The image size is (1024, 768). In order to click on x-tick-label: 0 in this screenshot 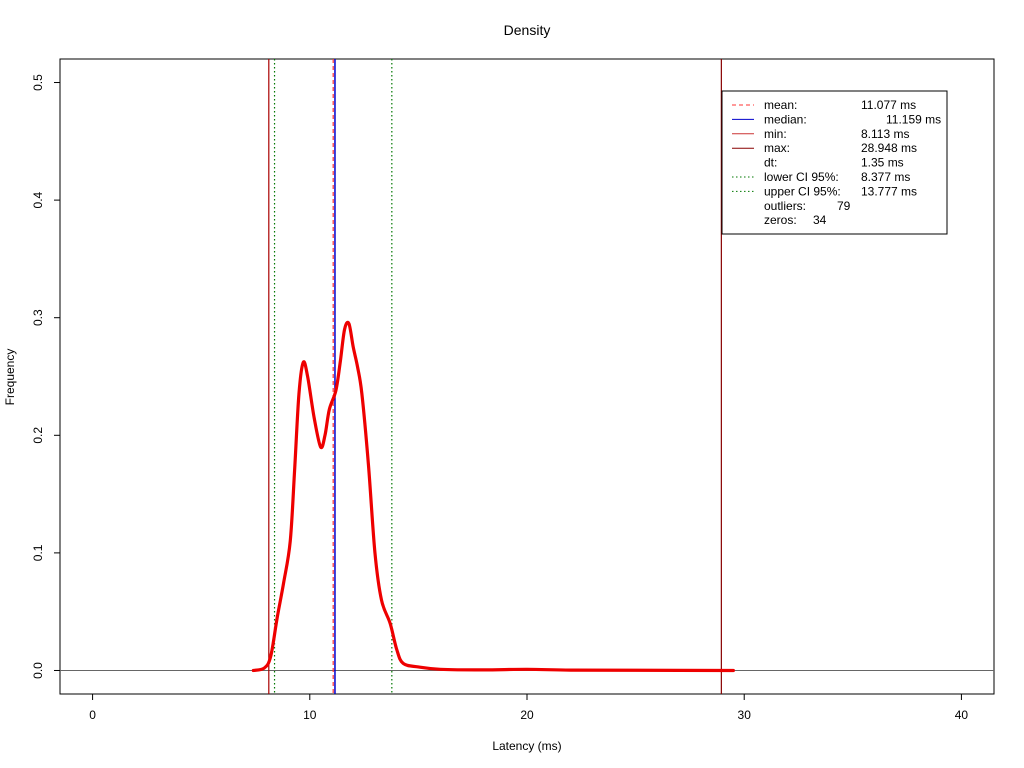, I will do `click(92, 715)`.